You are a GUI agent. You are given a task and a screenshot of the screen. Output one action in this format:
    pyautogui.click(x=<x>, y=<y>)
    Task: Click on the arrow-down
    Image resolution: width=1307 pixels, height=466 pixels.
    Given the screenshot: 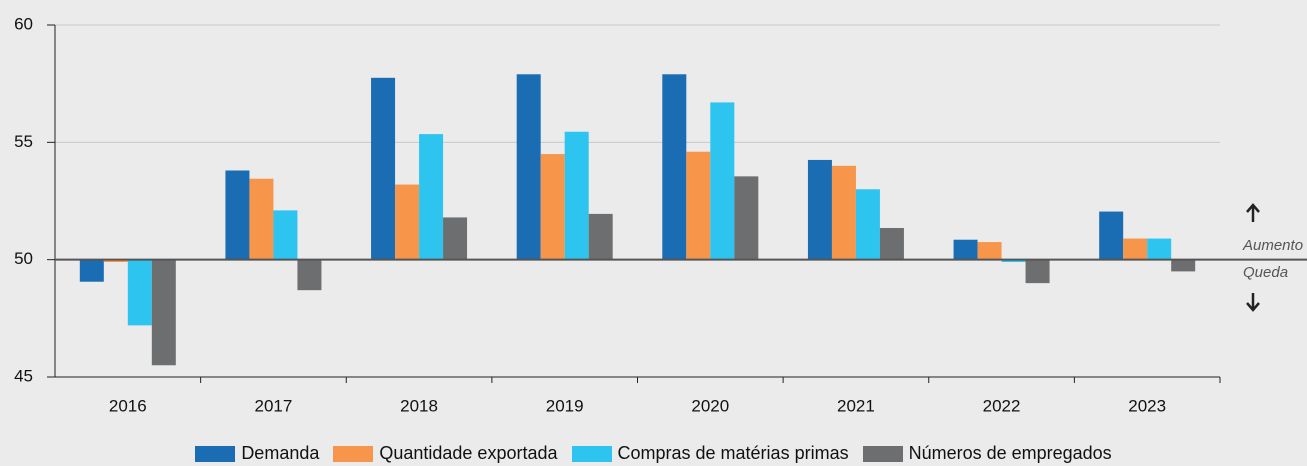 What is the action you would take?
    pyautogui.click(x=1253, y=302)
    